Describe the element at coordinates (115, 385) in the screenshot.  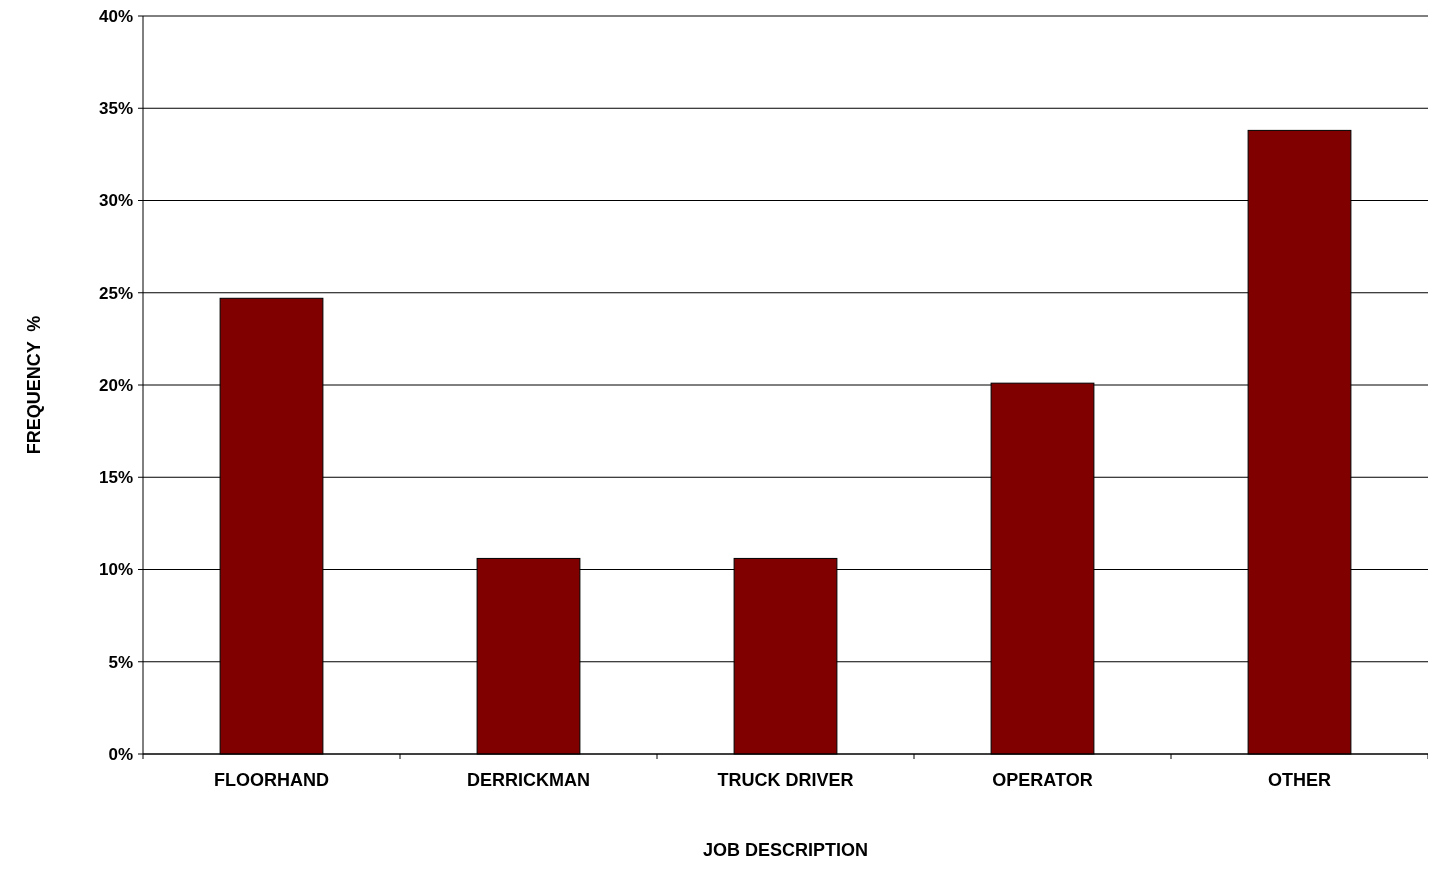
I see `y-tick-label: 20%` at that location.